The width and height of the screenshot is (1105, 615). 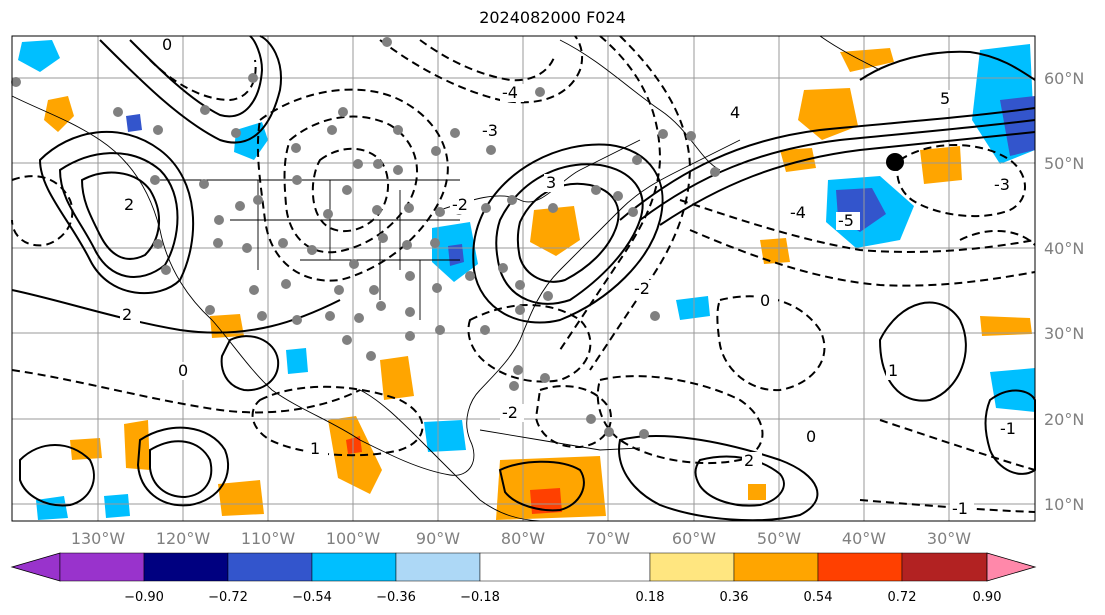 What do you see at coordinates (694, 538) in the screenshot?
I see `lon-label: 60°W` at bounding box center [694, 538].